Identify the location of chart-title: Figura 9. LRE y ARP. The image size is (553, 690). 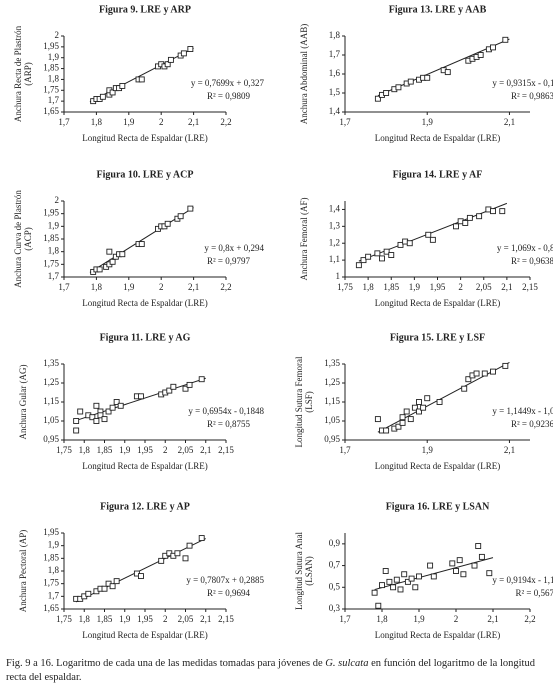
(145, 9).